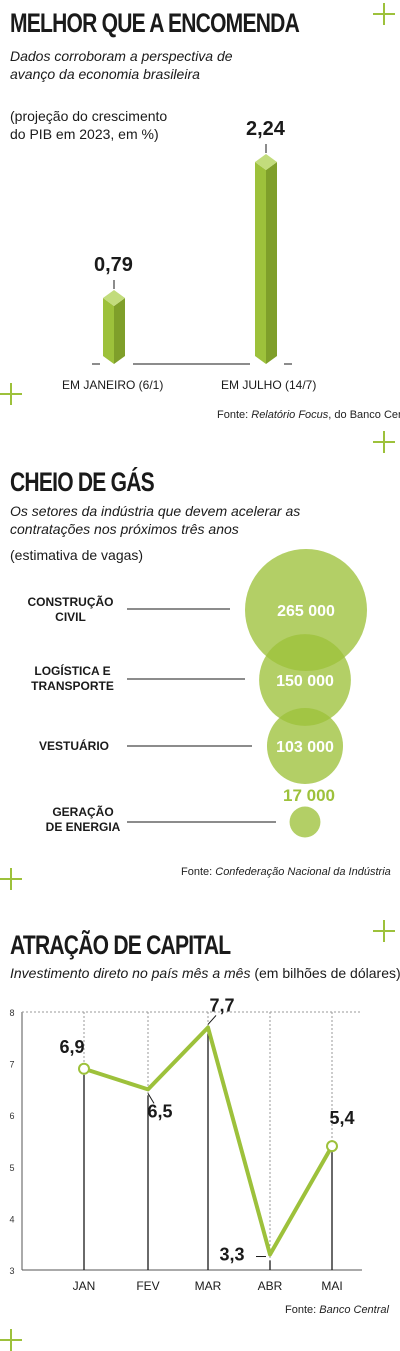  What do you see at coordinates (83, 819) in the screenshot?
I see `sector-label: GERAÇÃO DE ENERGIA` at bounding box center [83, 819].